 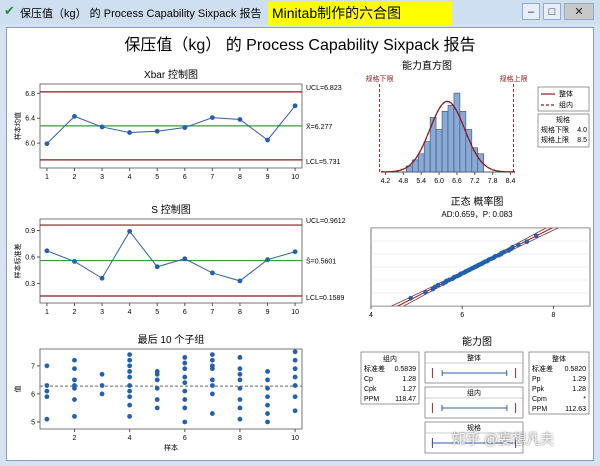 I want to click on legend-frame, so click(x=563, y=99).